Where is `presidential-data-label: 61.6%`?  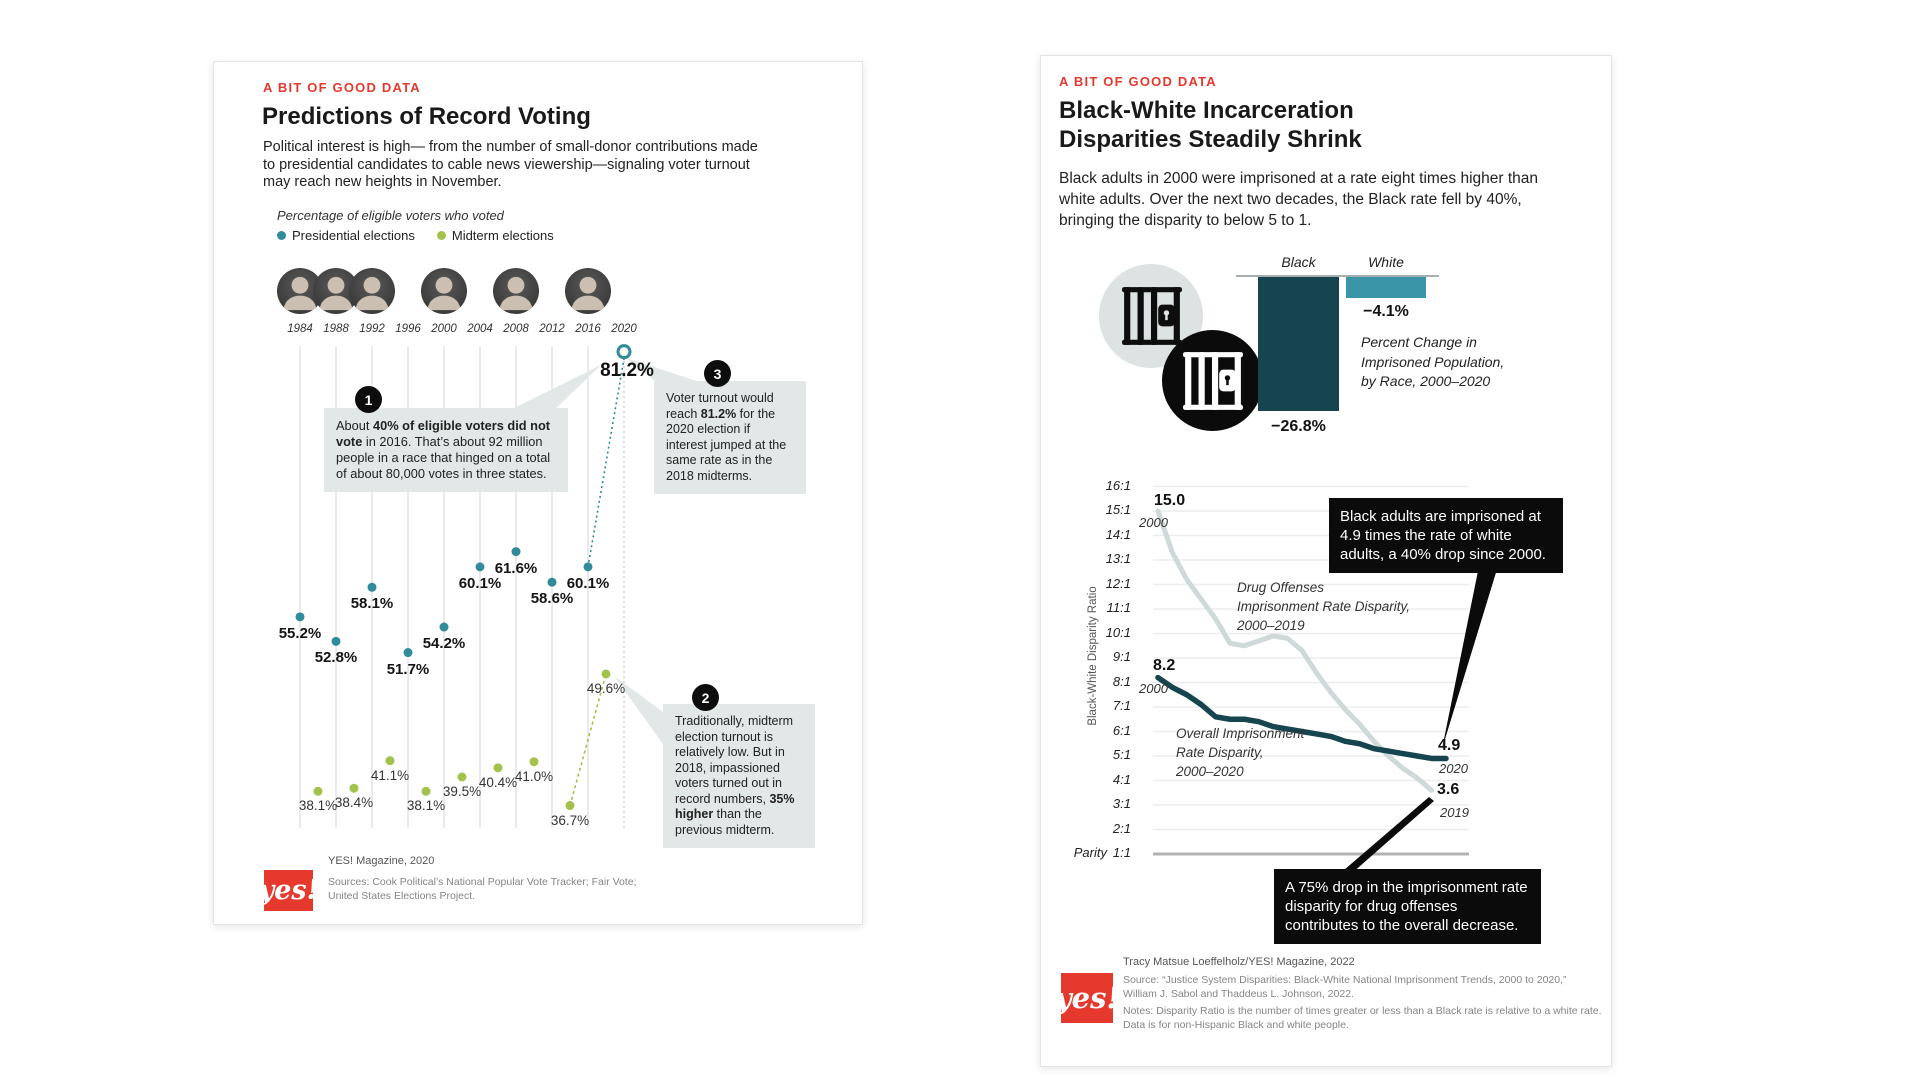
presidential-data-label: 61.6% is located at coordinates (516, 568).